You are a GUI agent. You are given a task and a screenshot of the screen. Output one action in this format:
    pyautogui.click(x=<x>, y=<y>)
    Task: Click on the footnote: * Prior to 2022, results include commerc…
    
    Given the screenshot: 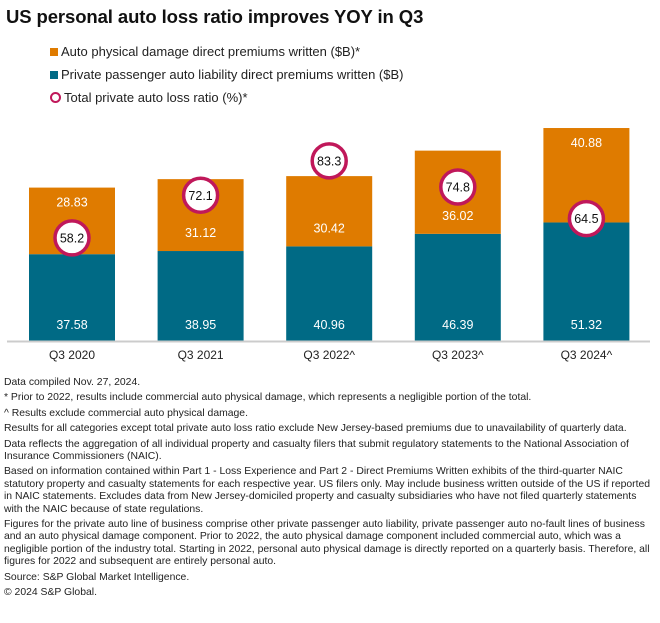 What is the action you would take?
    pyautogui.click(x=268, y=398)
    